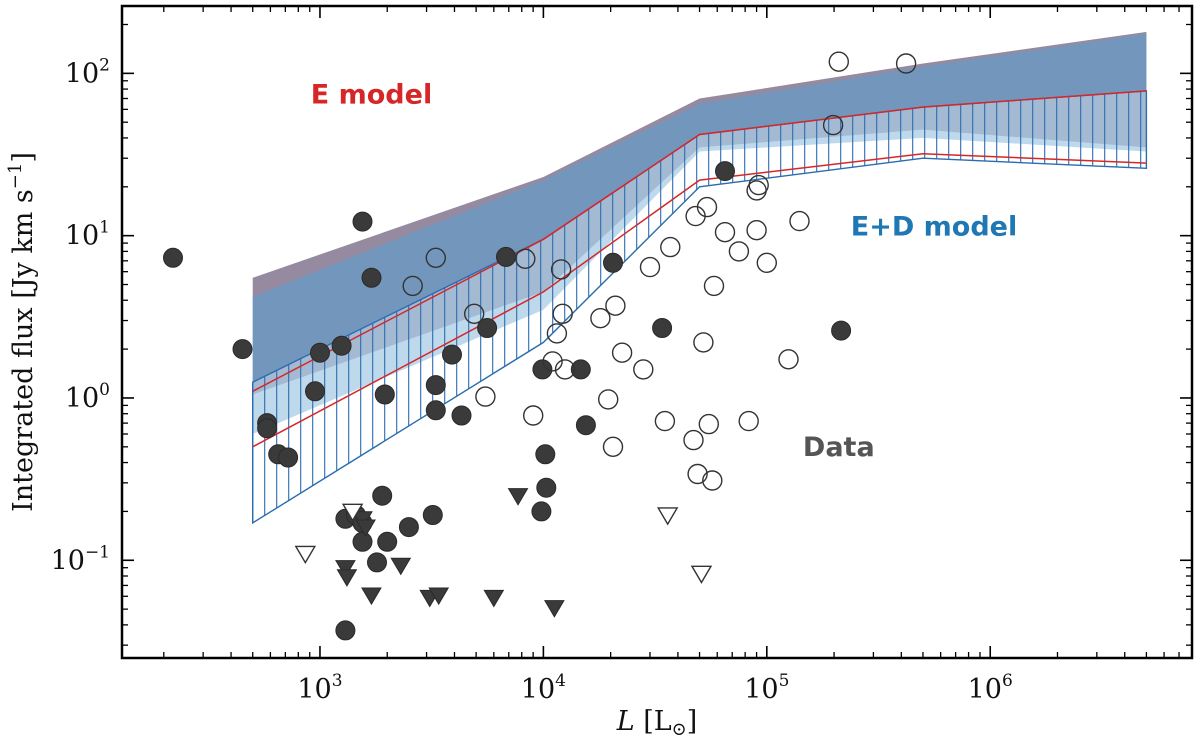 This screenshot has width=1200, height=740. What do you see at coordinates (990, 688) in the screenshot?
I see `x-tick-label: 106` at bounding box center [990, 688].